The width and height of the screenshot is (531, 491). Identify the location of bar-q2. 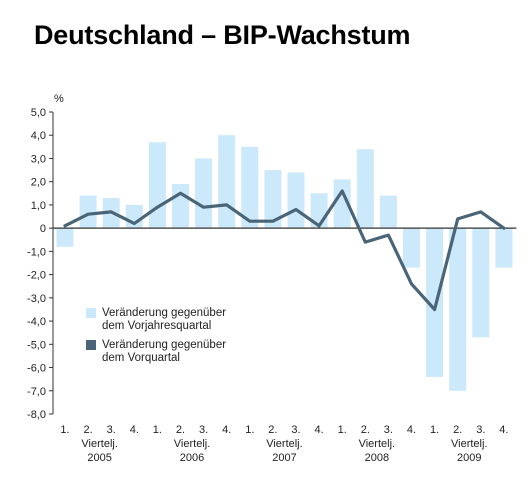
(88, 212).